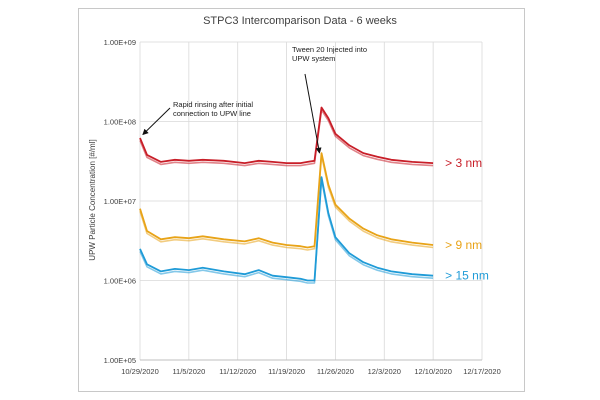 The height and width of the screenshot is (400, 600). I want to click on y-tick-label: 1.00E+07, so click(120, 201).